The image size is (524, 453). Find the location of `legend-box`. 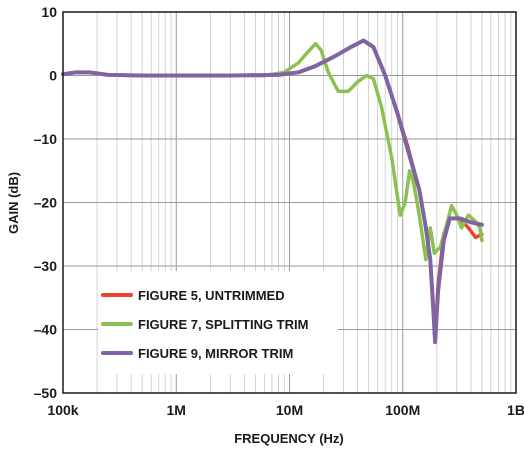

legend-box is located at coordinates (218, 322).